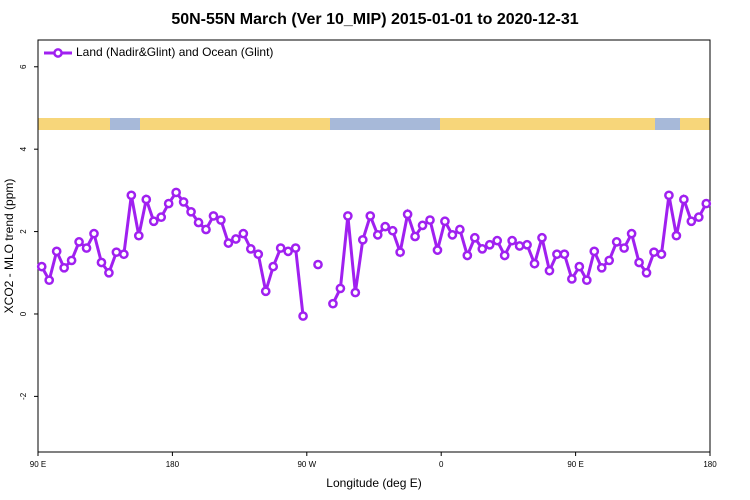 Image resolution: width=750 pixels, height=500 pixels. Describe the element at coordinates (23, 396) in the screenshot. I see `y-tick-label: -2` at that location.